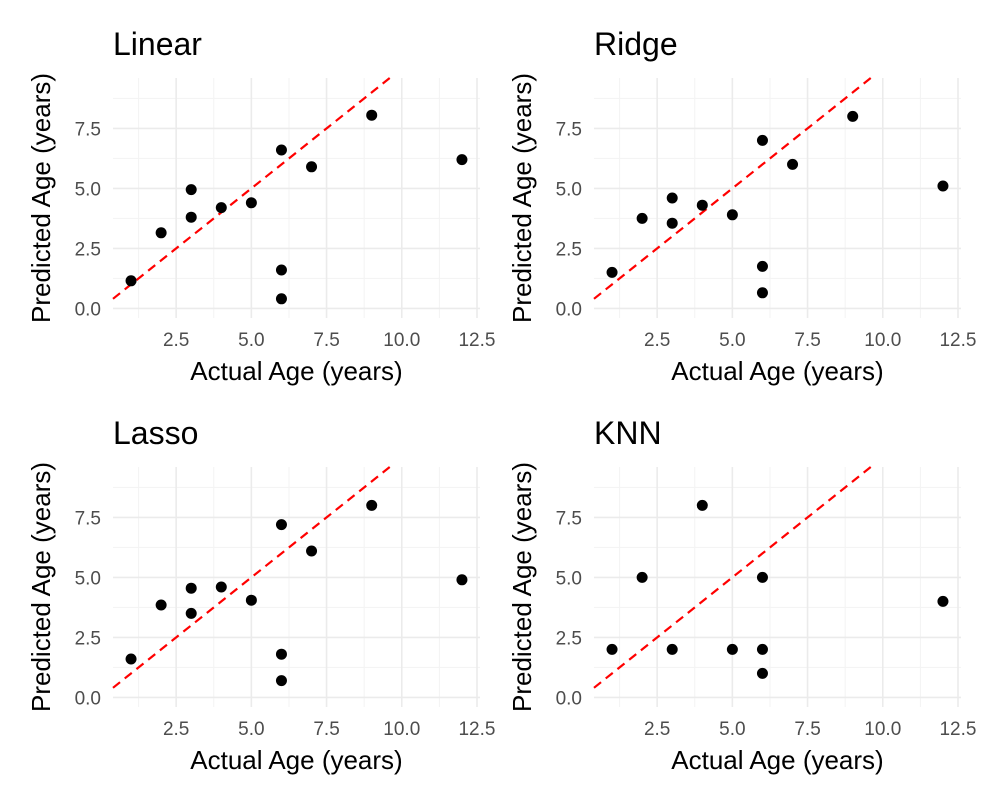  Describe the element at coordinates (155, 433) in the screenshot. I see `chart-title: Lasso` at that location.